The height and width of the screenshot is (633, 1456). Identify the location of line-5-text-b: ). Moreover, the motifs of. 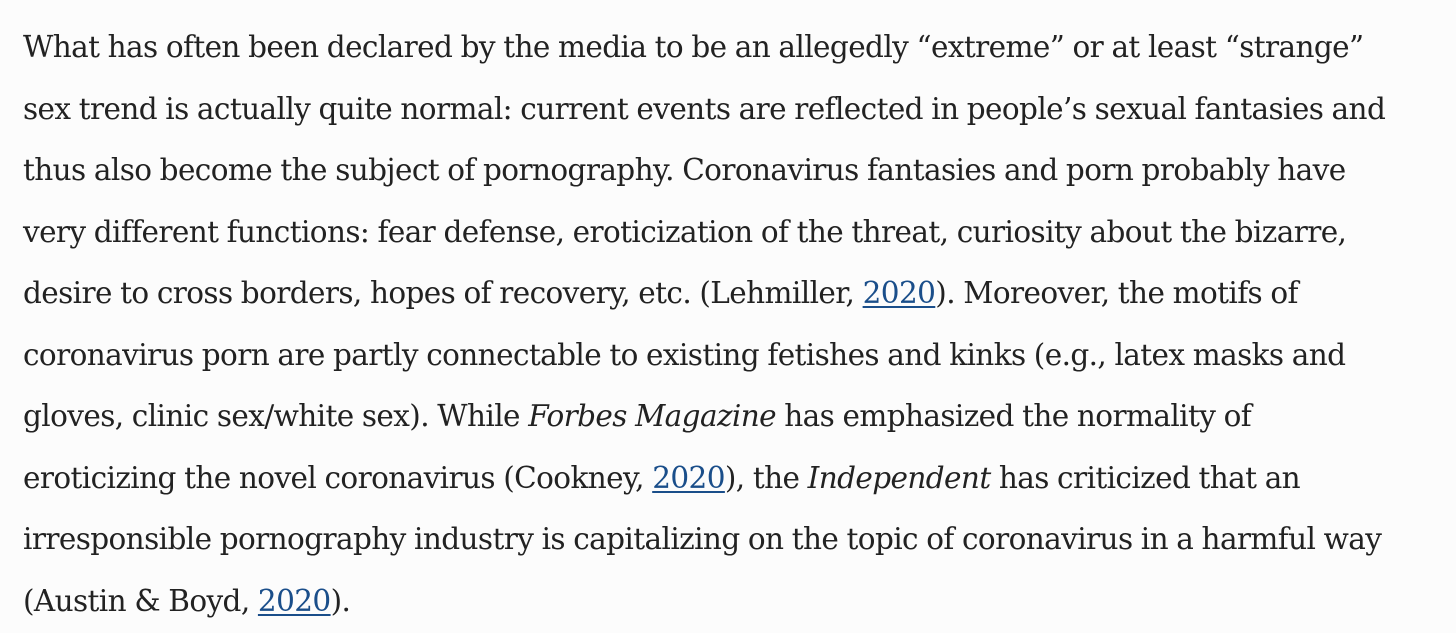
(1116, 293).